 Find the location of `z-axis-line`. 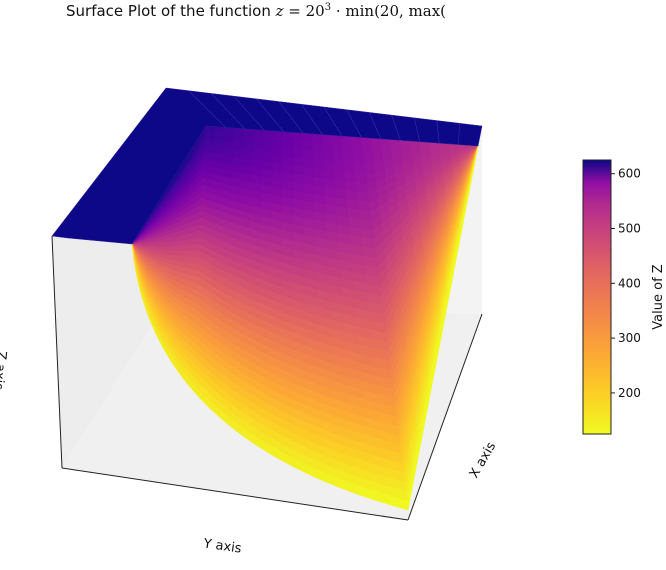

z-axis-line is located at coordinates (57, 352).